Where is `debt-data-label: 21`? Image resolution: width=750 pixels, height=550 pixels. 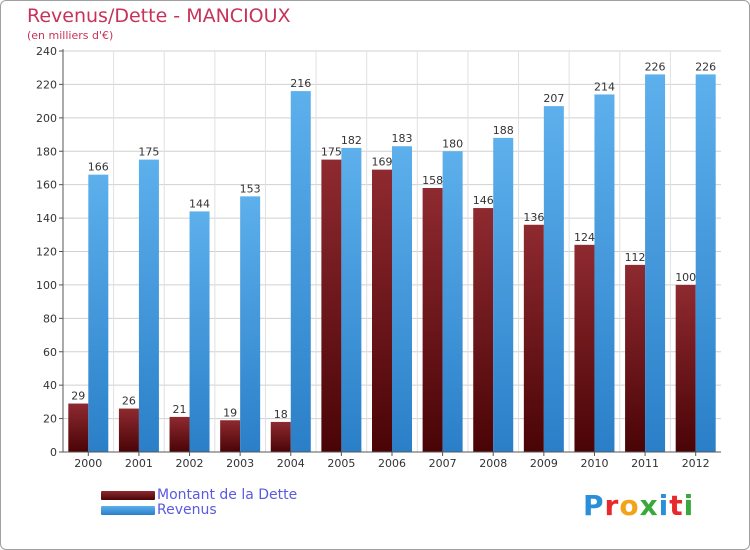 debt-data-label: 21 is located at coordinates (180, 409).